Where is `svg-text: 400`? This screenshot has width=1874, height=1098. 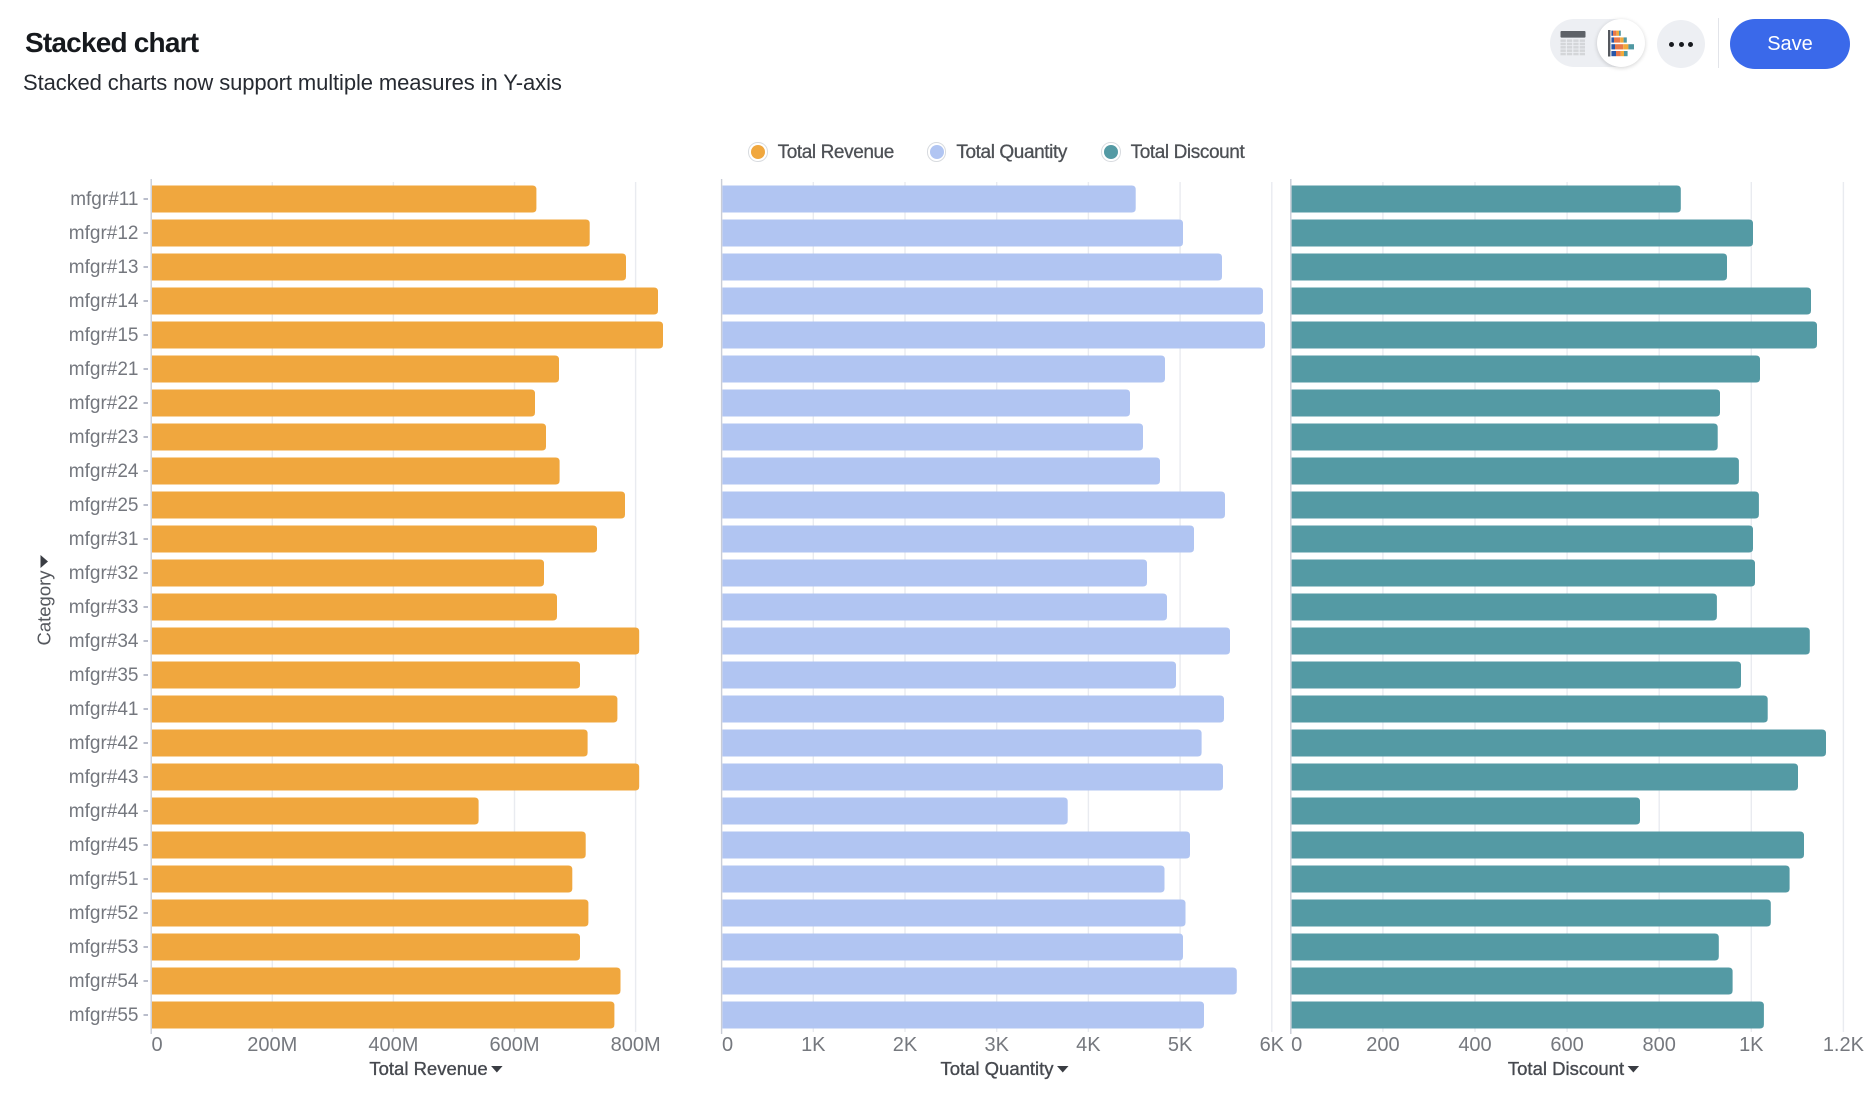 svg-text: 400 is located at coordinates (1474, 1045).